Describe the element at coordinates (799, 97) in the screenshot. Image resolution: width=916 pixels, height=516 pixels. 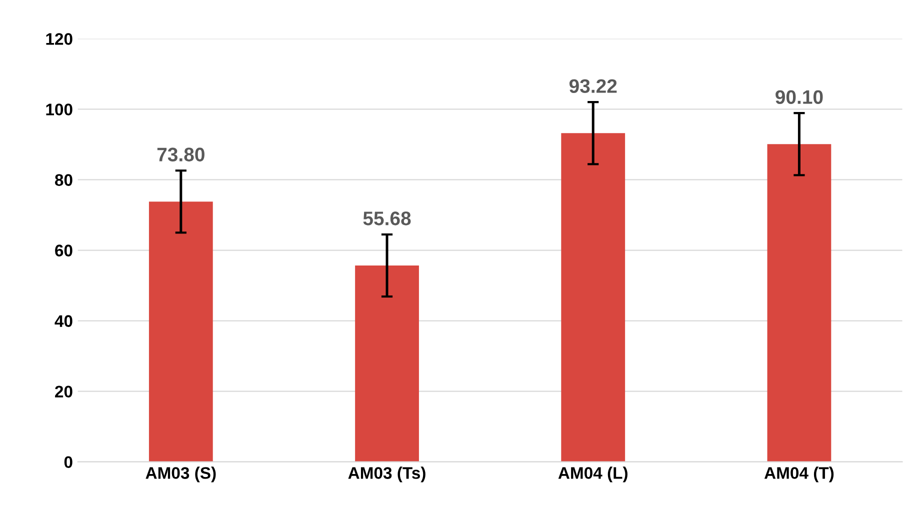
I see `data-label: 90.10` at that location.